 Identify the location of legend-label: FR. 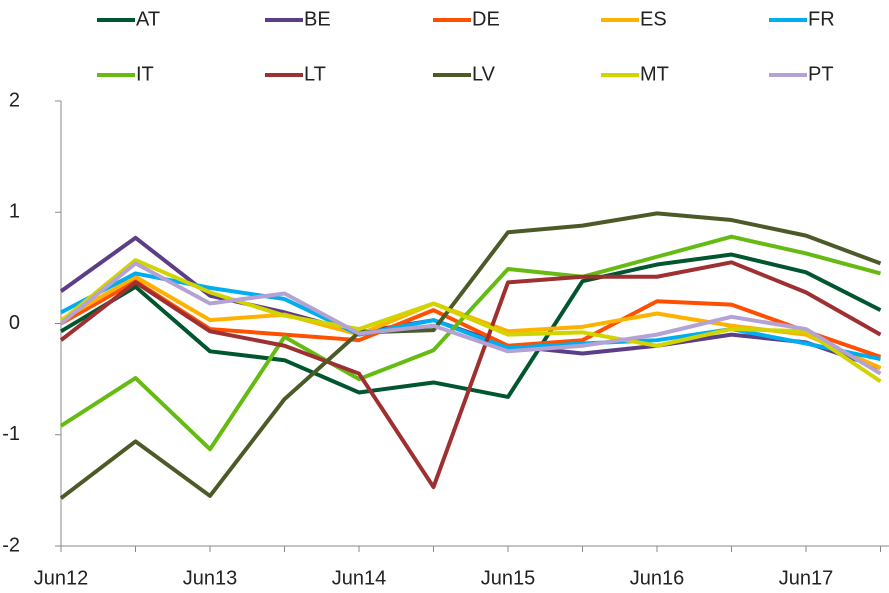
(821, 19).